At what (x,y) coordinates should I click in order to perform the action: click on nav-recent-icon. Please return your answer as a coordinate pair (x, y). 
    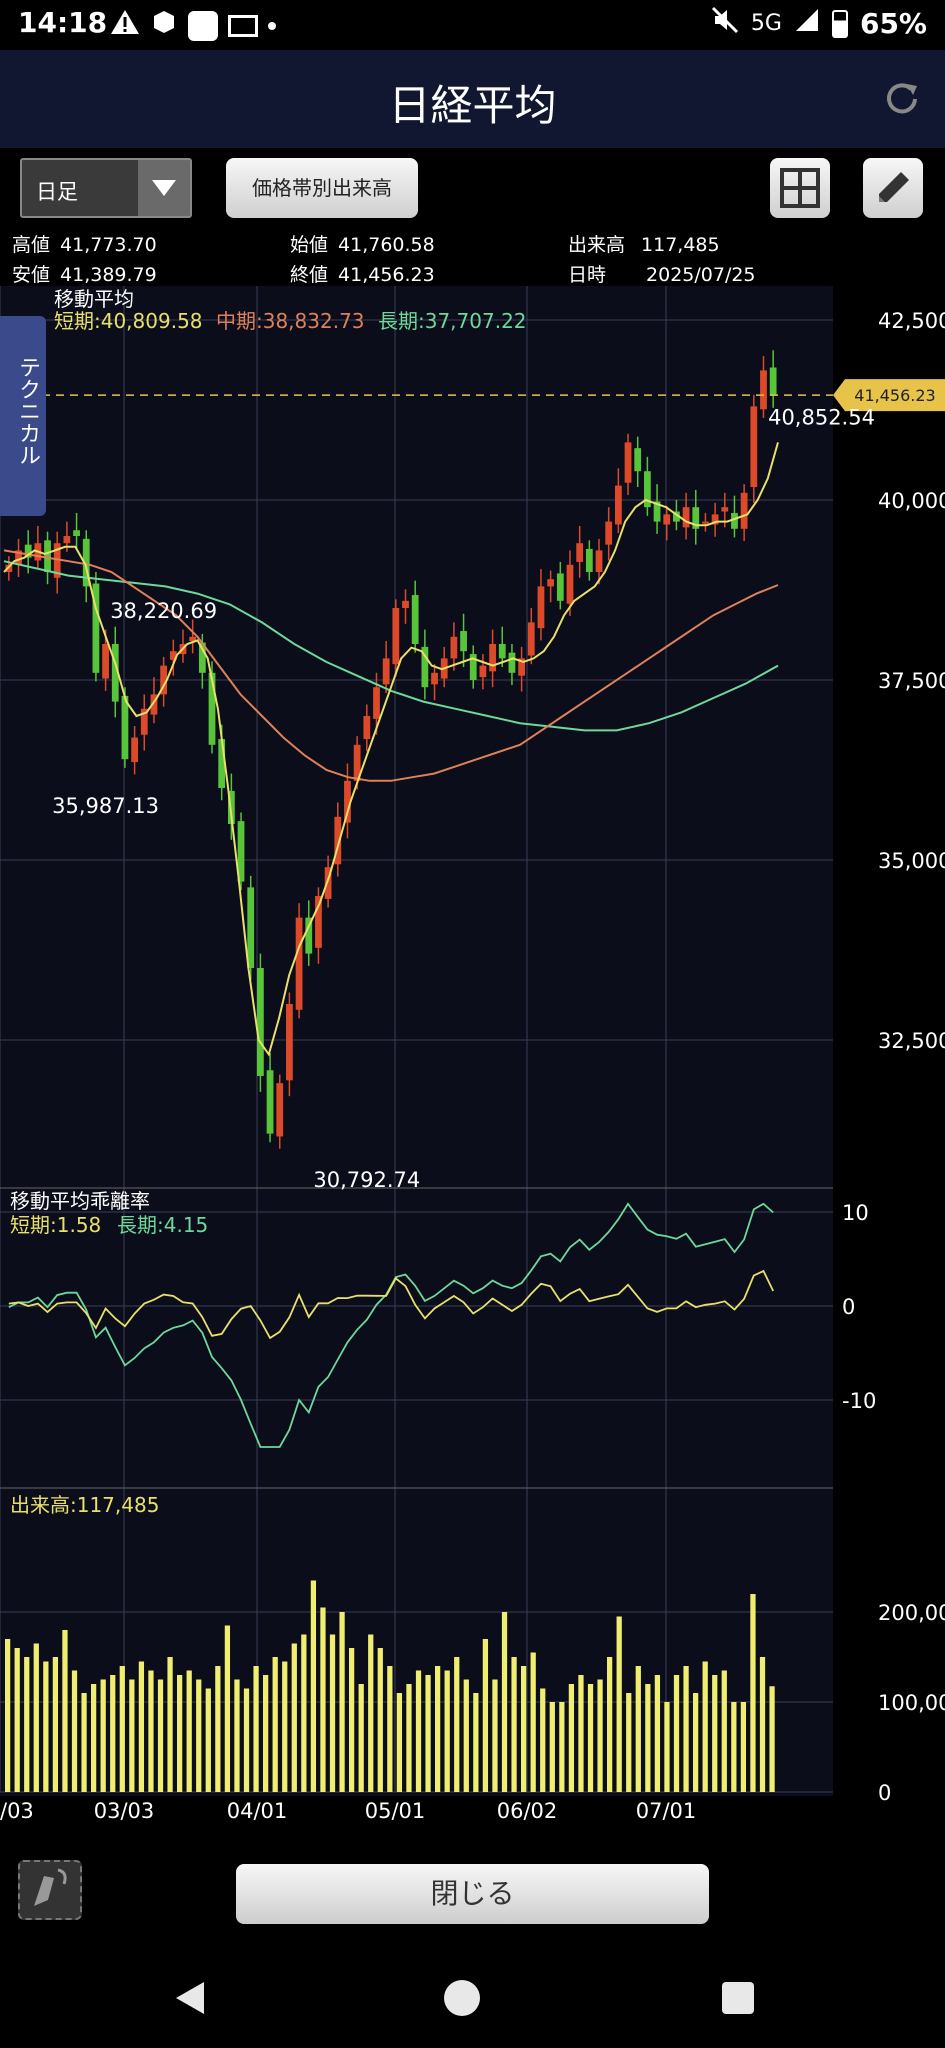
    Looking at the image, I should click on (738, 2000).